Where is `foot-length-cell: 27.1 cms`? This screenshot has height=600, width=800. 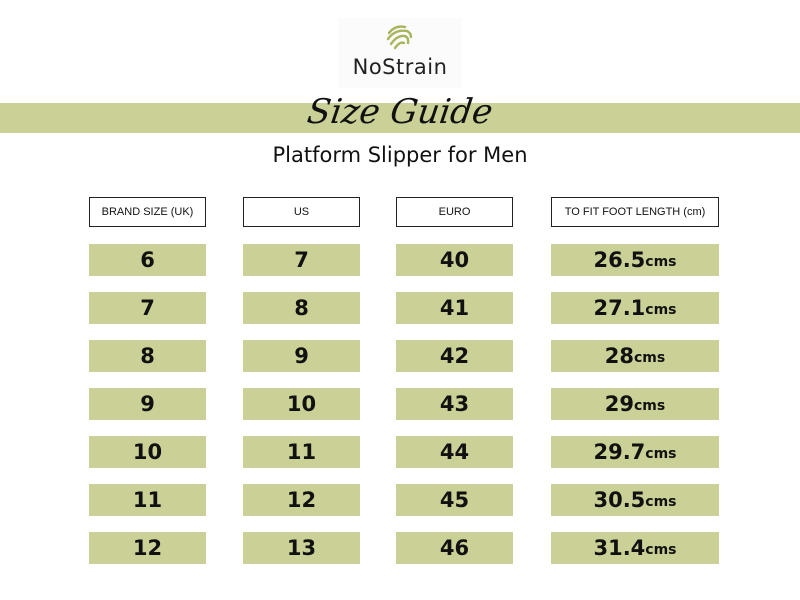 foot-length-cell: 27.1 cms is located at coordinates (635, 308).